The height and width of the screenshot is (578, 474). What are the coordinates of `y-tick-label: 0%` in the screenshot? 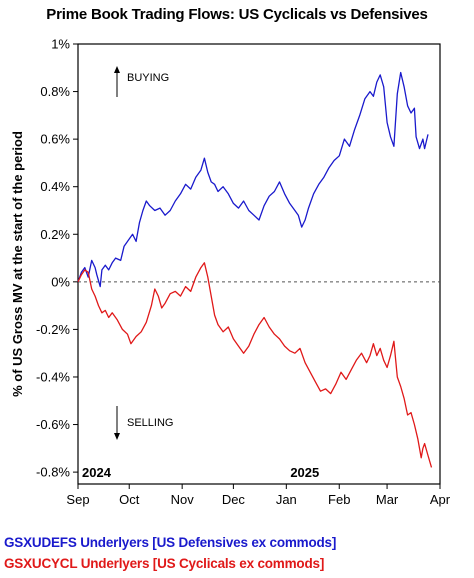 It's located at (60, 281).